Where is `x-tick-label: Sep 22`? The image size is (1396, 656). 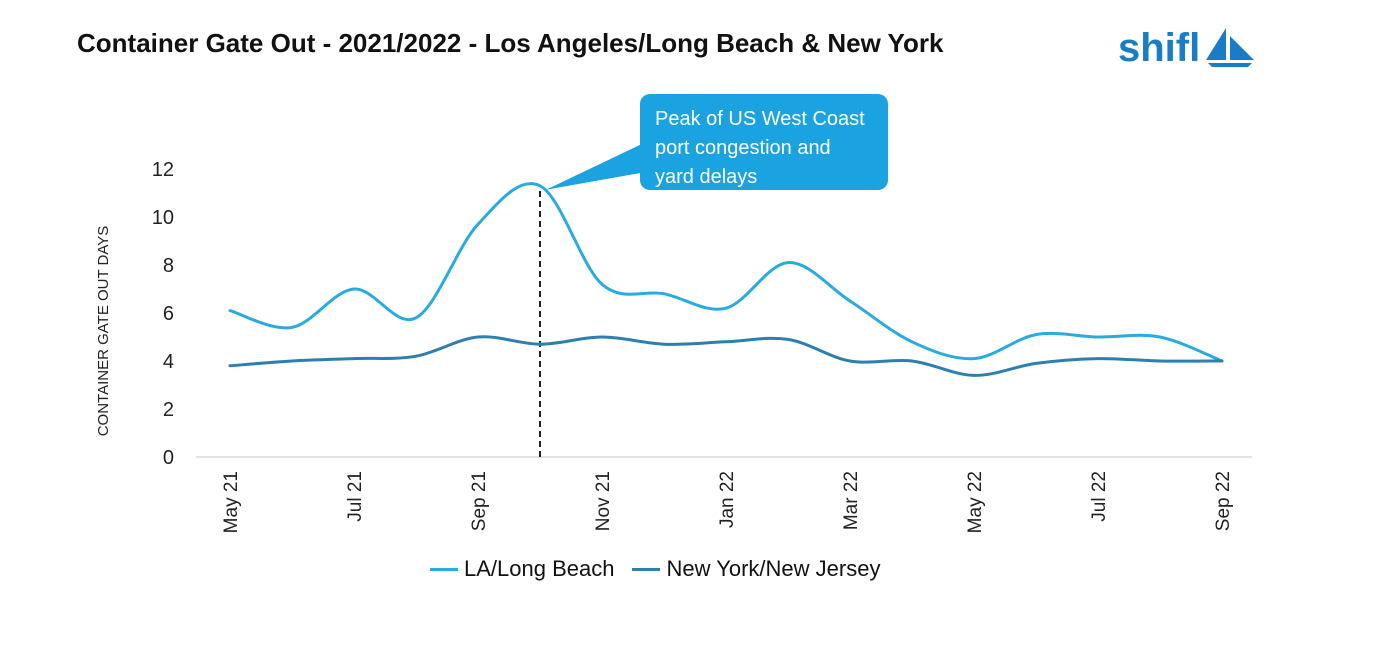
x-tick-label: Sep 22 is located at coordinates (1223, 501).